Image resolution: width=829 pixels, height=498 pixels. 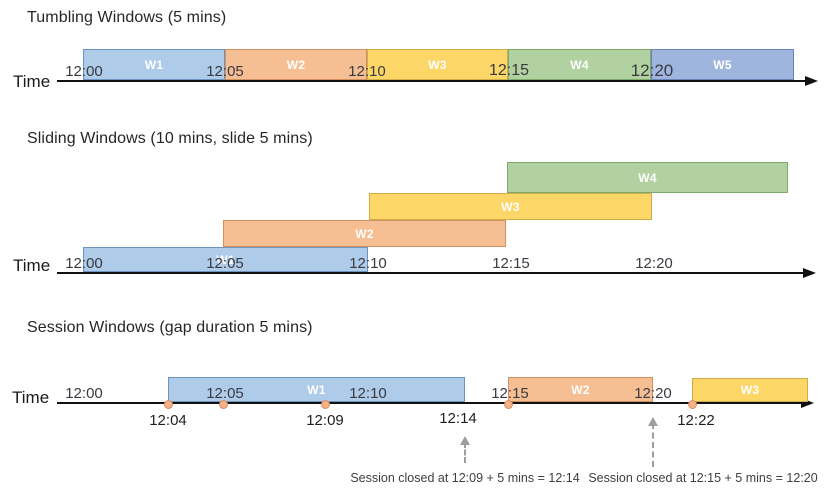 I want to click on session-section-title: Session Windows (gap duration 5 mins), so click(x=170, y=327).